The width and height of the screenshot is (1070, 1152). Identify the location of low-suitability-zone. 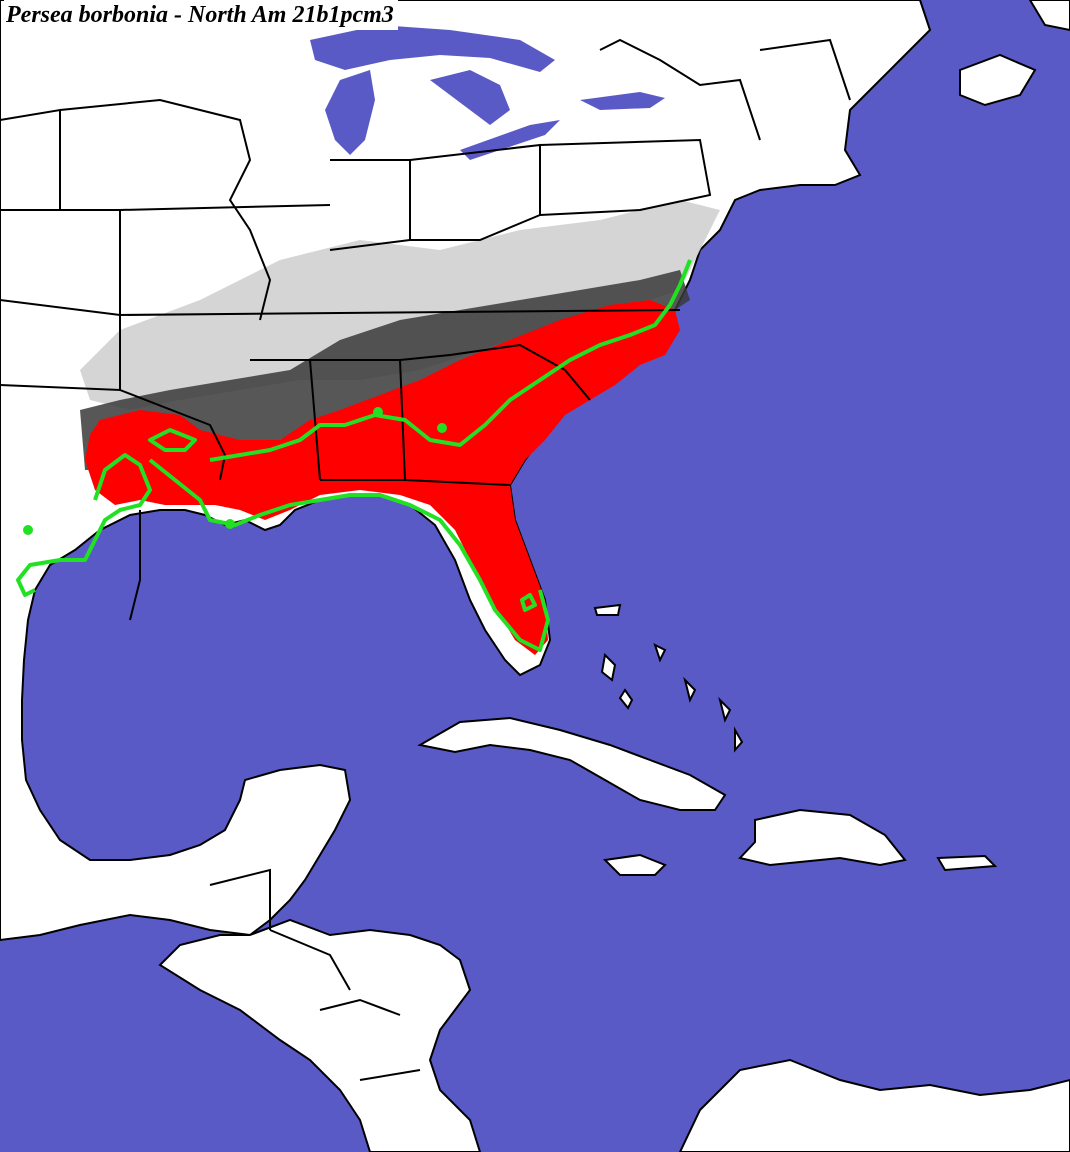
(400, 305).